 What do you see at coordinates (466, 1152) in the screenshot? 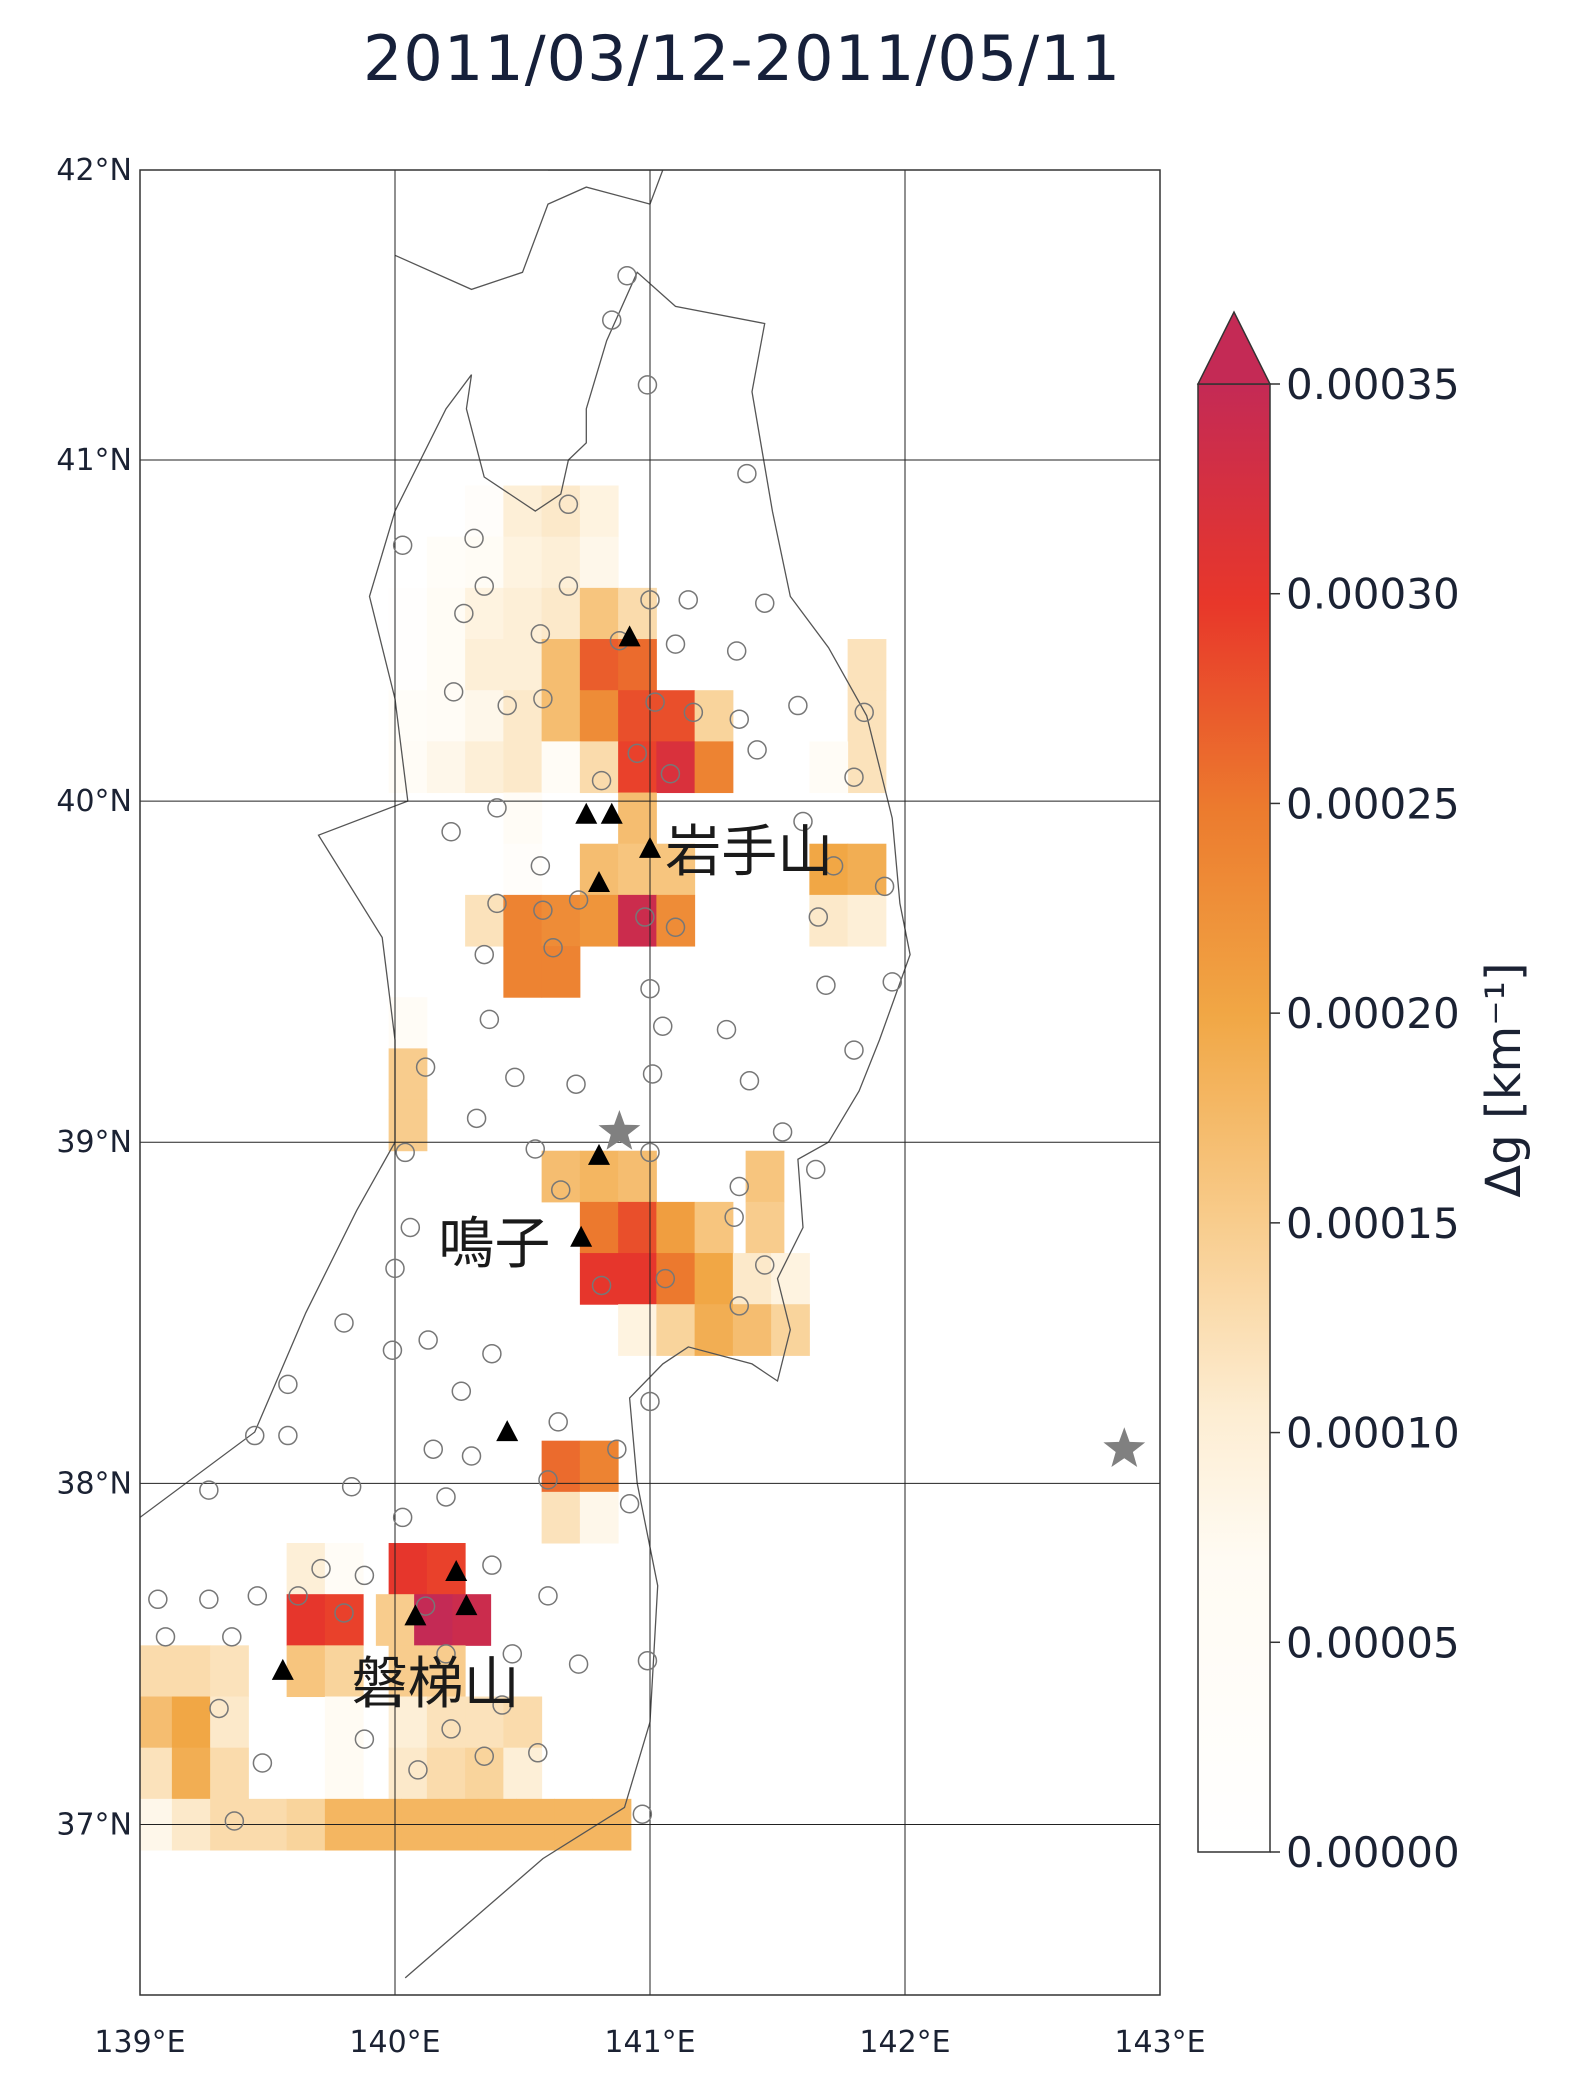
I see `volcanoes` at bounding box center [466, 1152].